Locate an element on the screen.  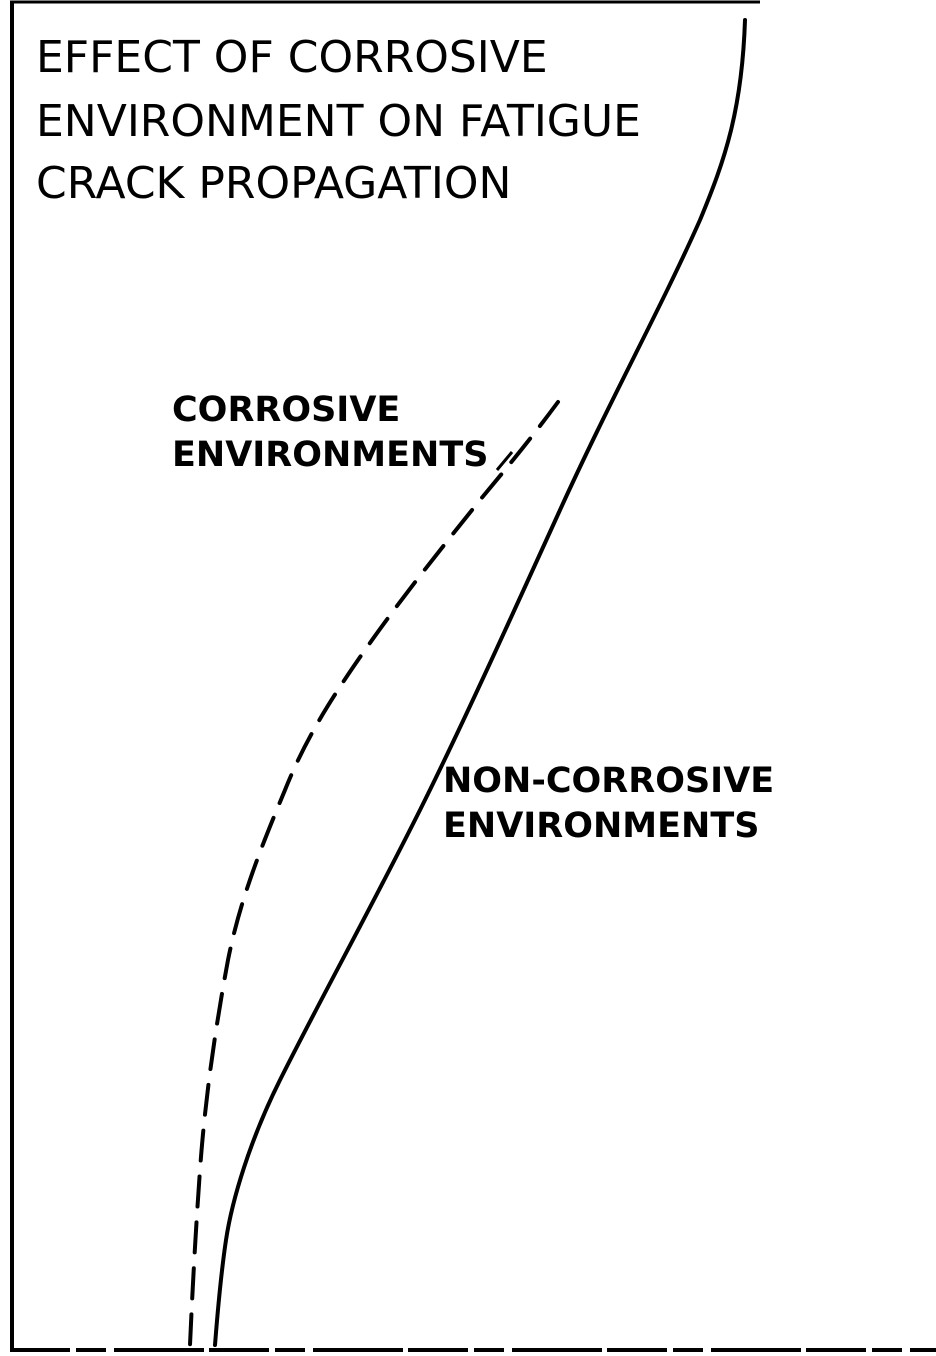
title-line: CRACK PROPAGATION is located at coordinates (273, 183).